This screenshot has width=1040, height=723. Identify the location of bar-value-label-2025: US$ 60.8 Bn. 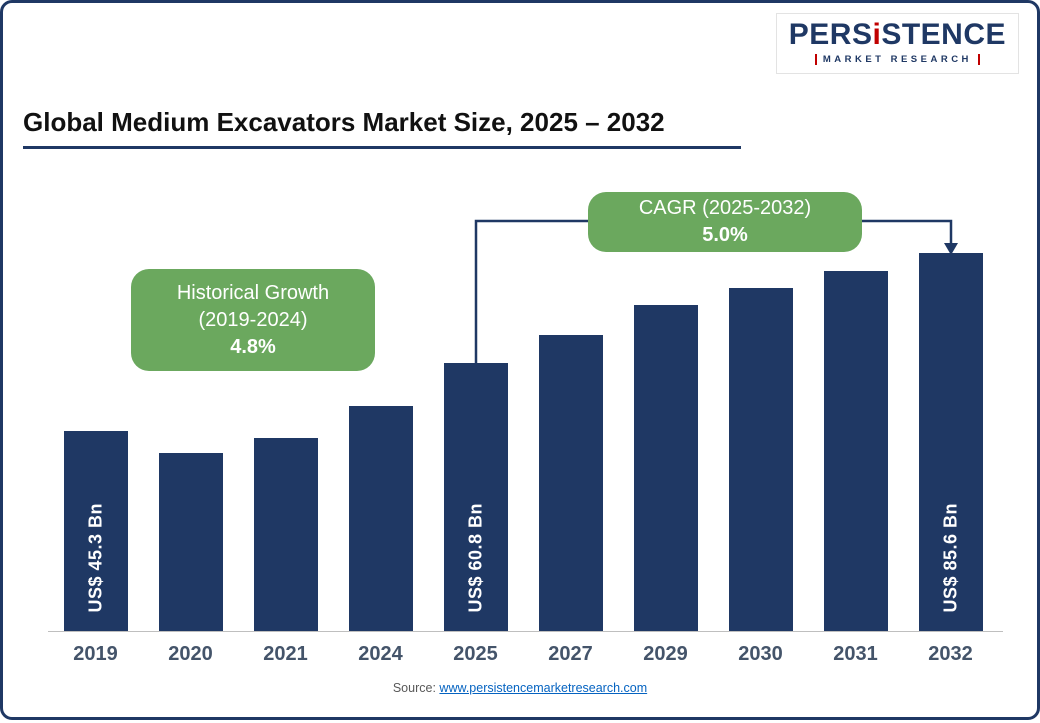
(475, 558).